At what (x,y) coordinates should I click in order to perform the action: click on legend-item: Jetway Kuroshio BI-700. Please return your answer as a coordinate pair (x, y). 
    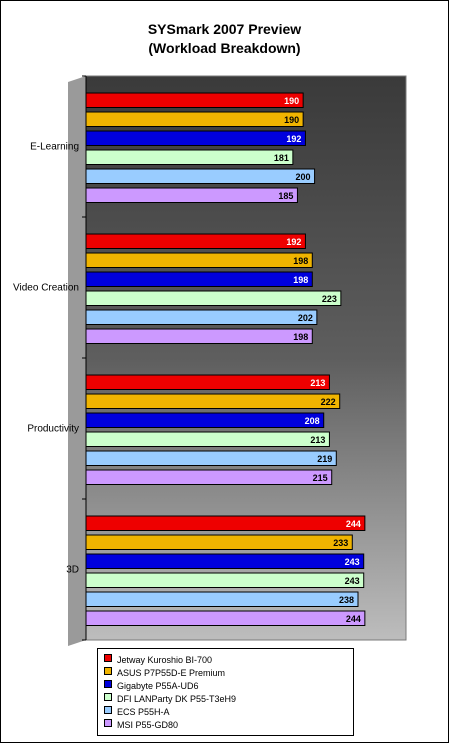
    Looking at the image, I should click on (158, 660).